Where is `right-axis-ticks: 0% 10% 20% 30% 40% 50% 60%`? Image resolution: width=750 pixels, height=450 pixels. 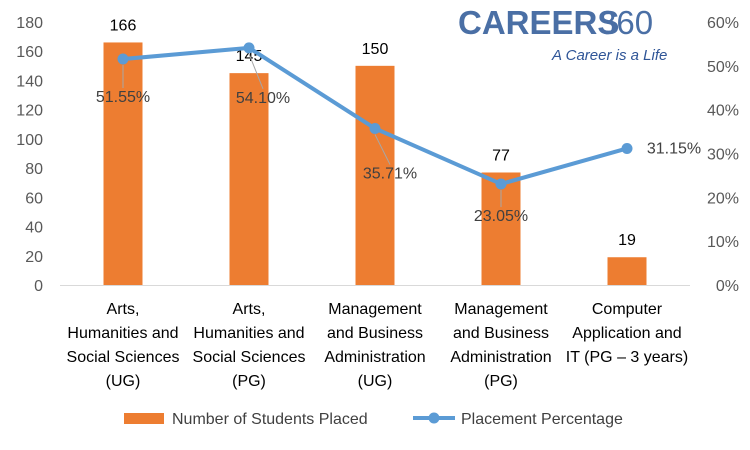 right-axis-ticks: 0% 10% 20% 30% 40% 50% 60% is located at coordinates (723, 155).